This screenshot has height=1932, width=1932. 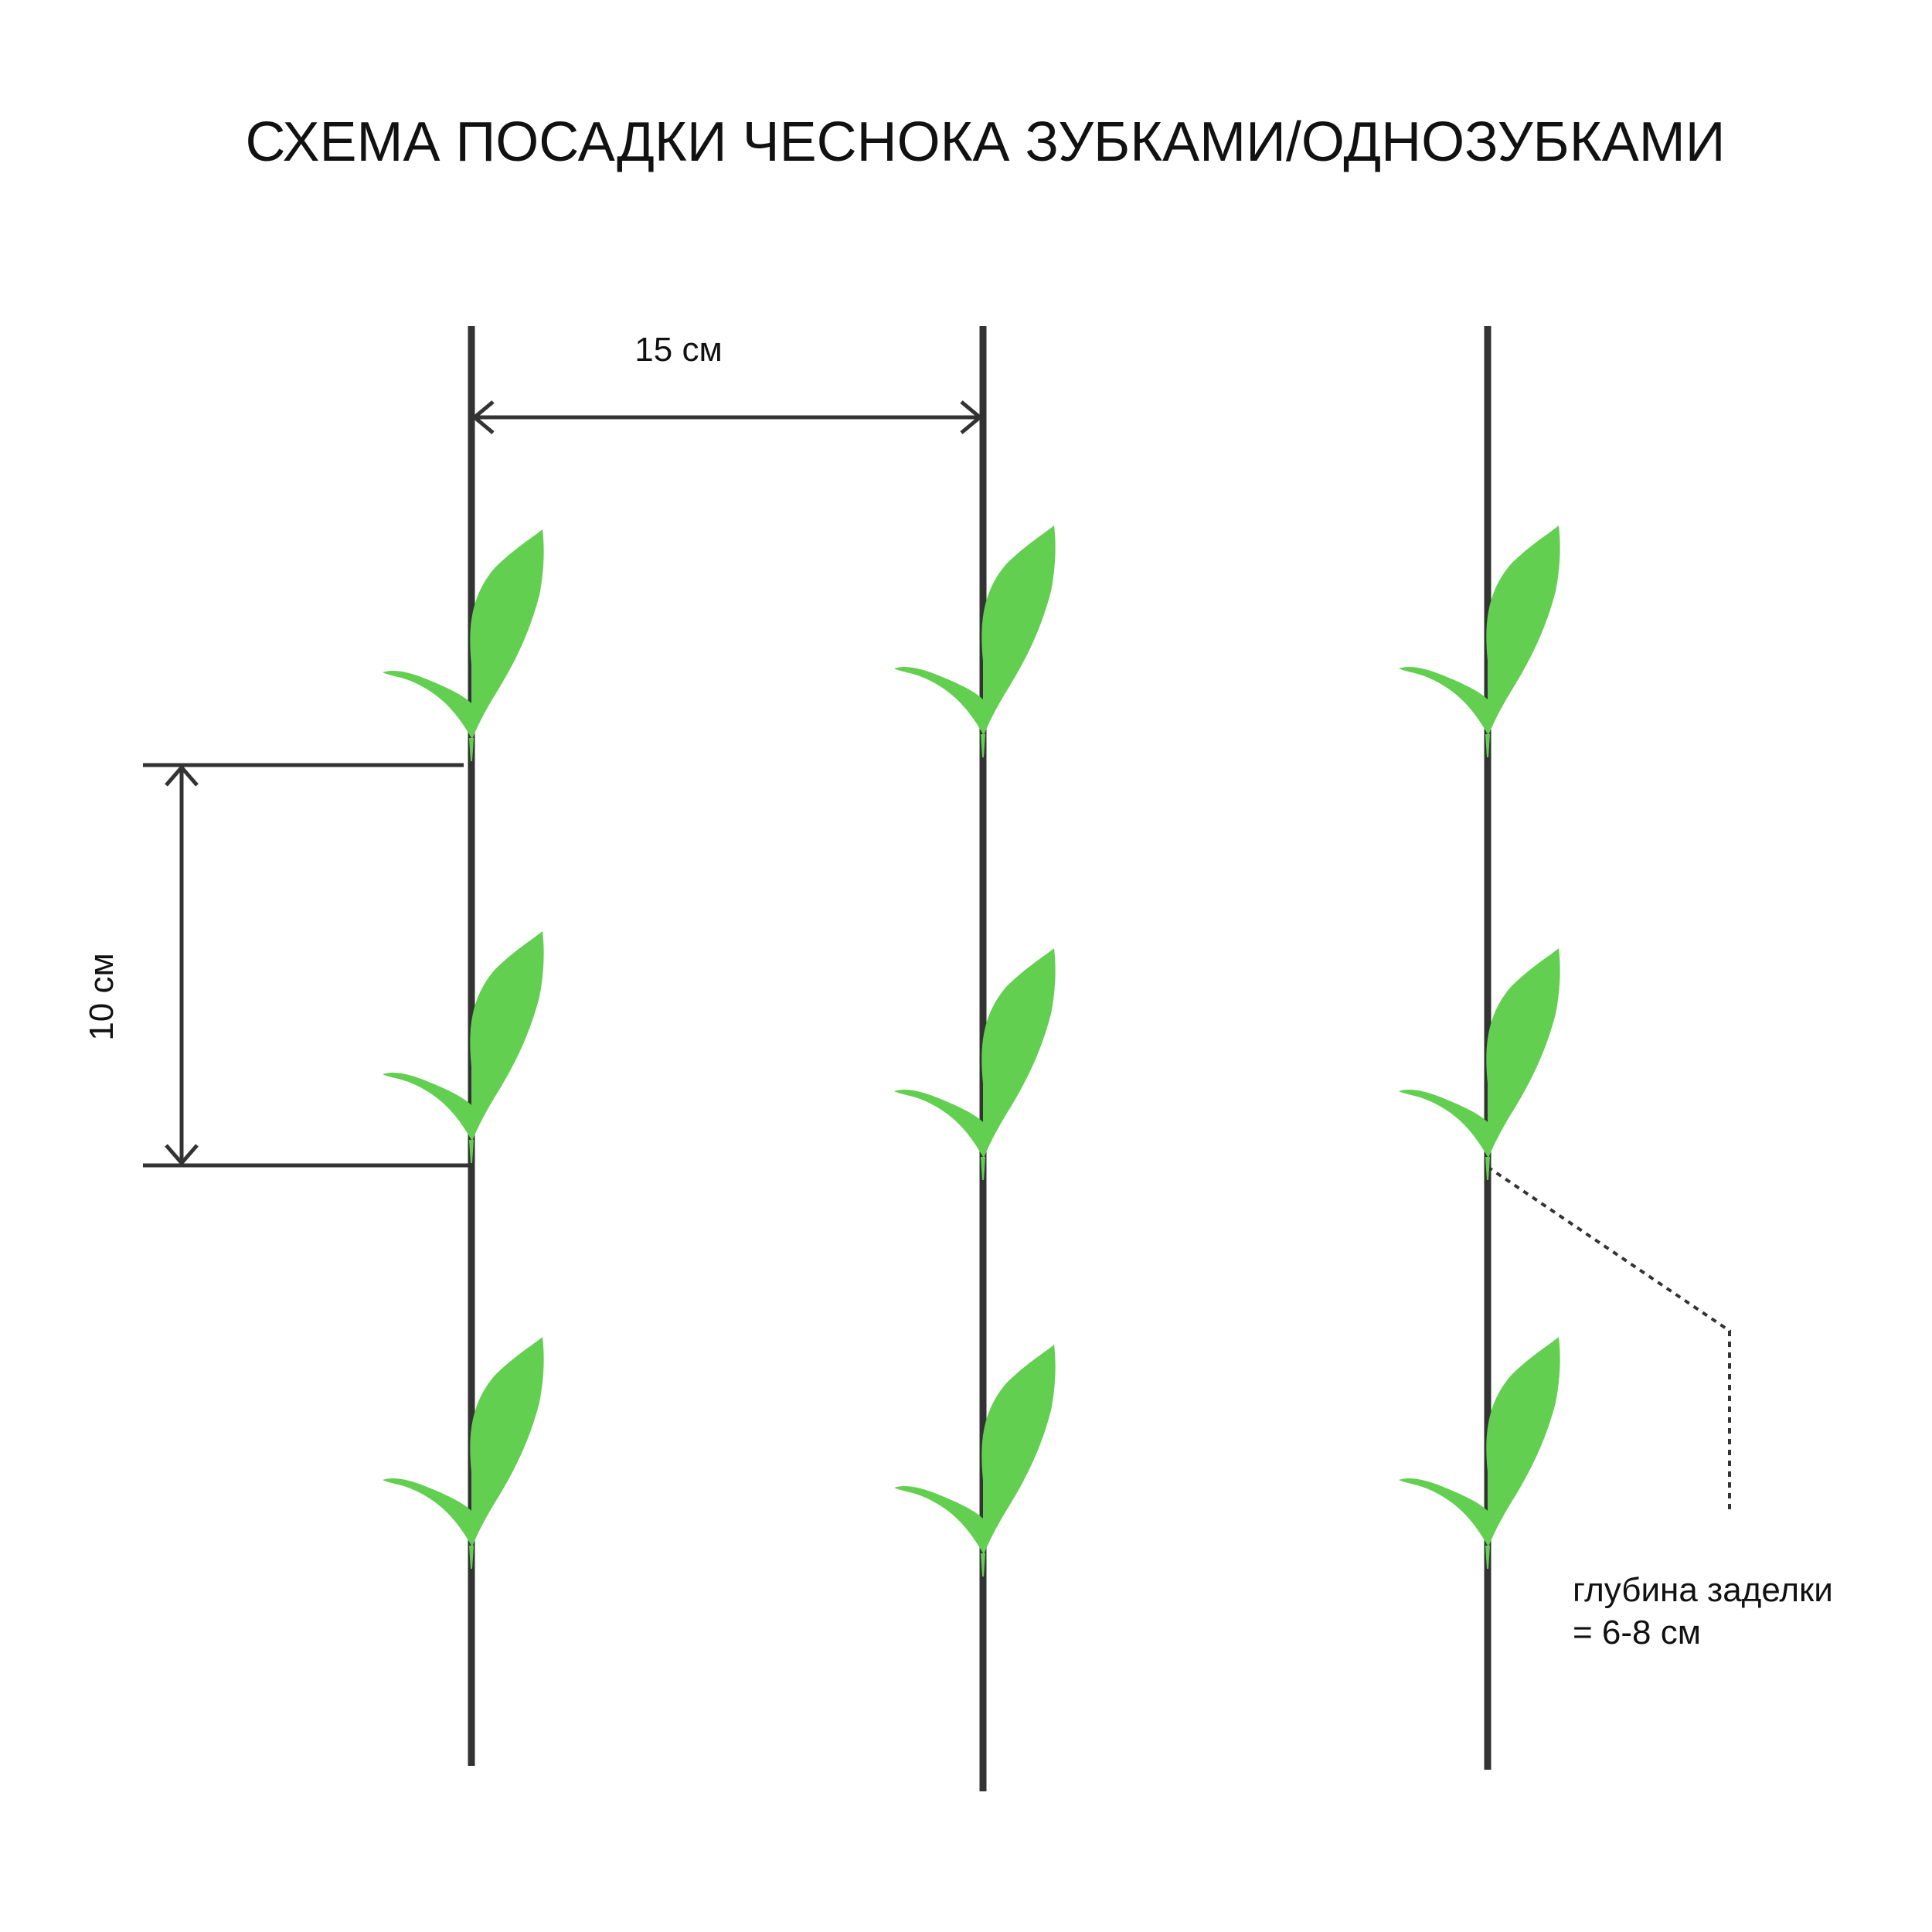 I want to click on depth-leader-line, so click(x=1609, y=1339).